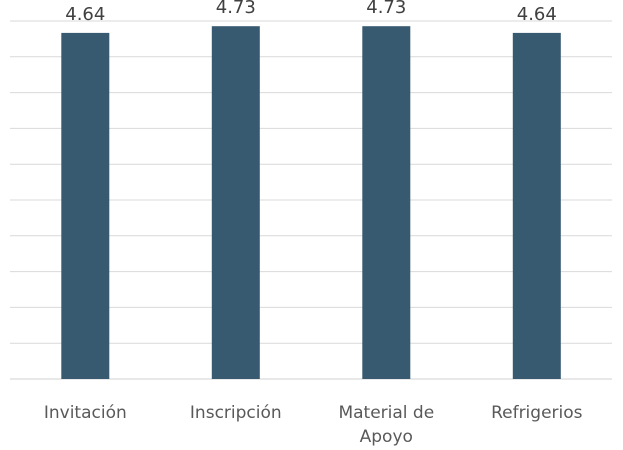 This screenshot has height=450, width=623. I want to click on tick-label-line: Inscripción, so click(236, 413).